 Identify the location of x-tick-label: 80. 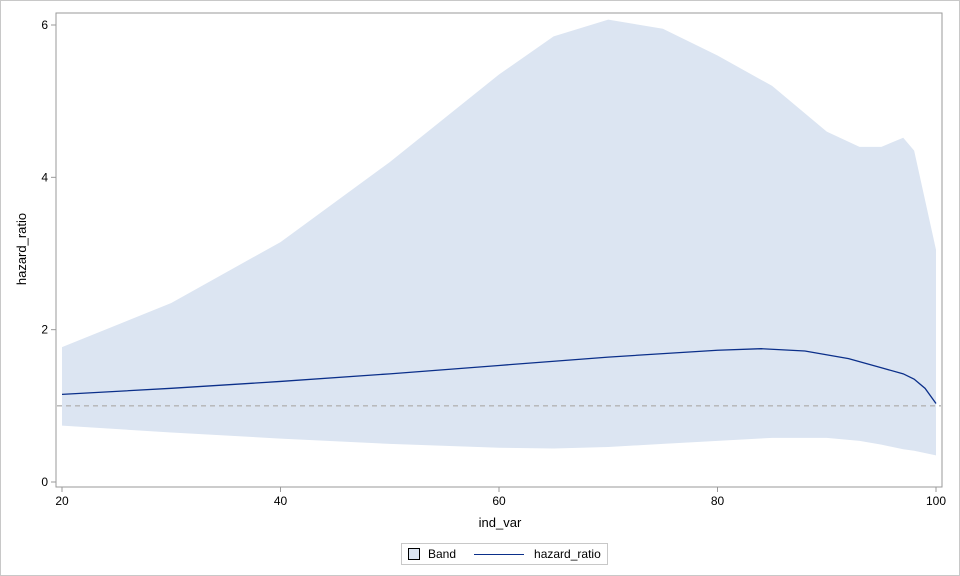
(718, 501).